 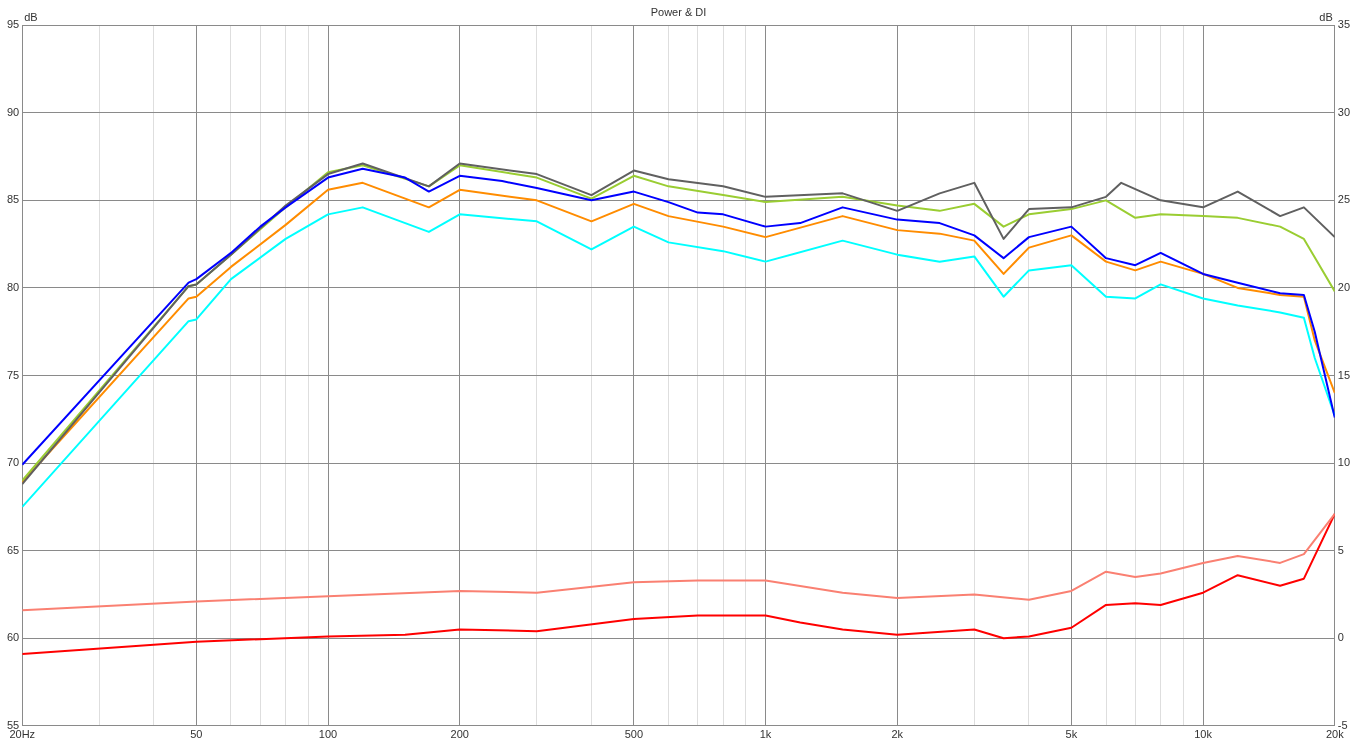 I want to click on x-tick-label: 2k, so click(x=897, y=734).